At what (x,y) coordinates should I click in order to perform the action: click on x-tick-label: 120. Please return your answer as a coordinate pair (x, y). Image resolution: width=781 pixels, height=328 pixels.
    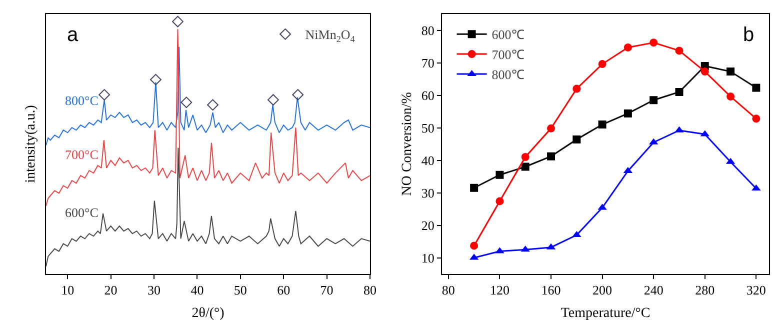
    Looking at the image, I should click on (500, 290).